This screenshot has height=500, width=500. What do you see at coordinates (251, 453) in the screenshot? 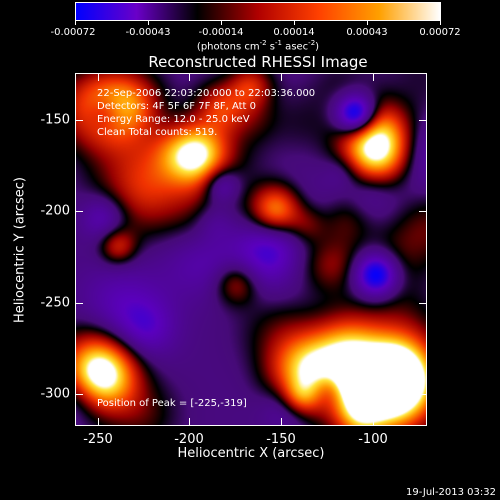
I see `x-axis-title: Heliocentric X (arcsec)` at bounding box center [251, 453].